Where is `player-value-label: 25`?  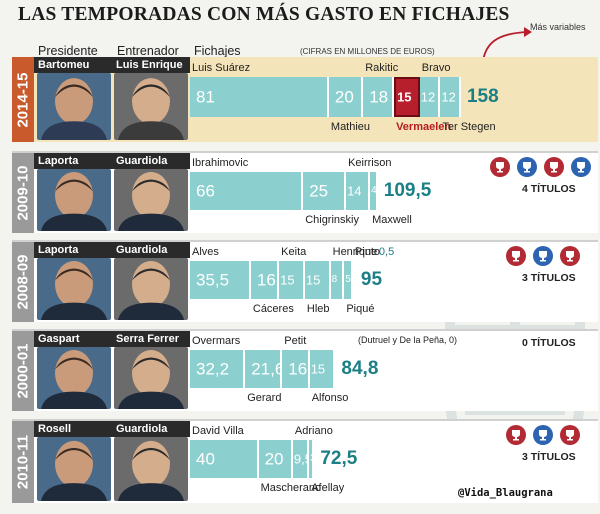 player-value-label: 25 is located at coordinates (319, 191).